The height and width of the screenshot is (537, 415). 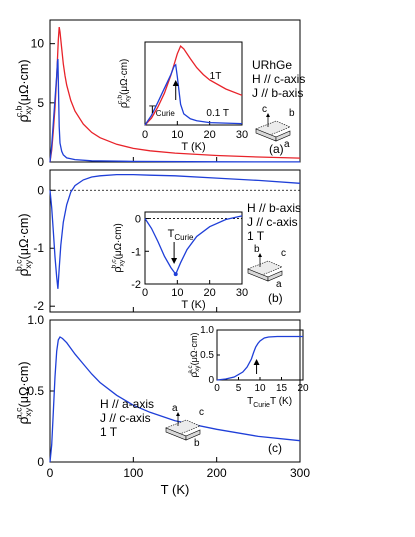 I want to click on panel-b-series, so click(x=175, y=231).